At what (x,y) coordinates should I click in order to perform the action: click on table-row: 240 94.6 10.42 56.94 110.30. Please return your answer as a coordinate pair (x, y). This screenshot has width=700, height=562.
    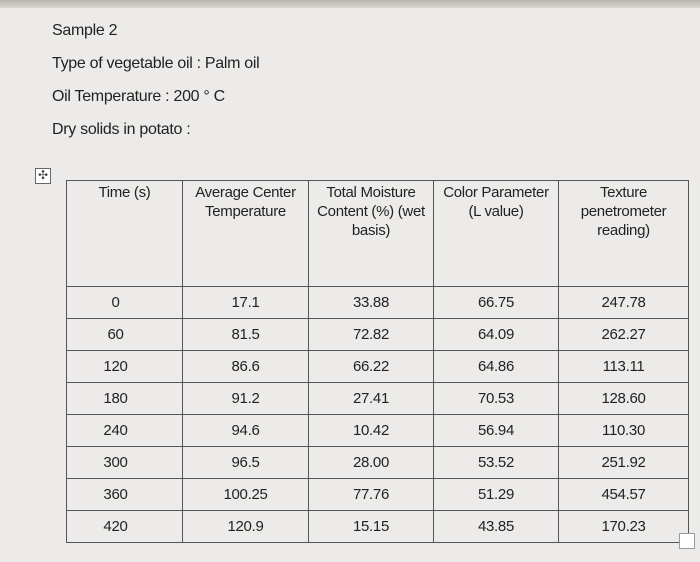
    Looking at the image, I should click on (377, 430).